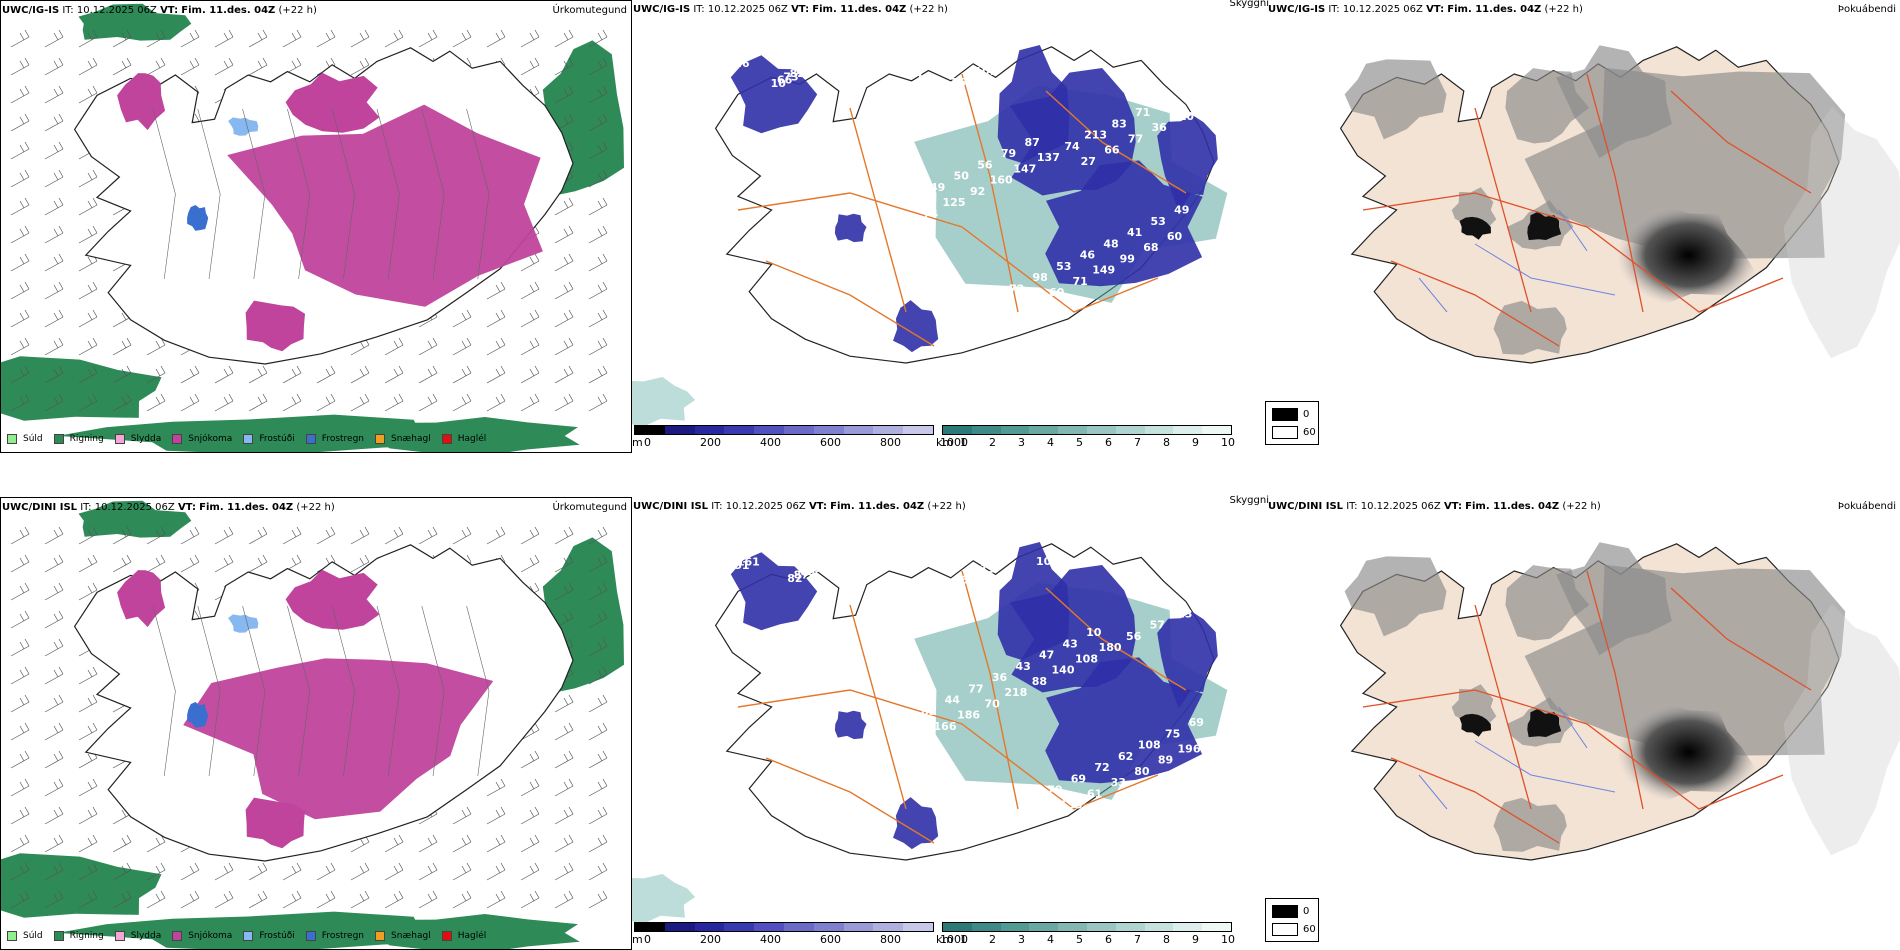 This screenshot has width=1900, height=950. Describe the element at coordinates (1309, 432) in the screenshot. I see `fog-key-value: 60` at that location.